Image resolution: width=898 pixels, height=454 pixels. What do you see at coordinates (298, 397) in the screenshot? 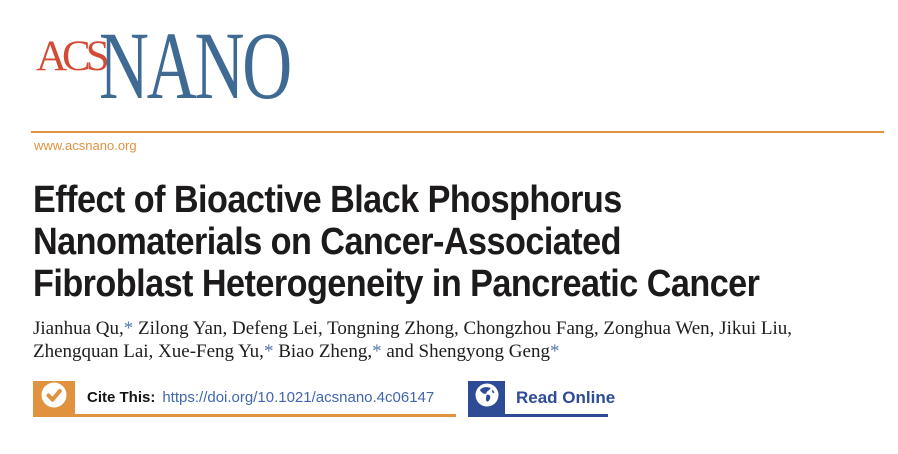
I see `doi-link: https://doi.org/10.1021/acsnano.4c06147` at bounding box center [298, 397].